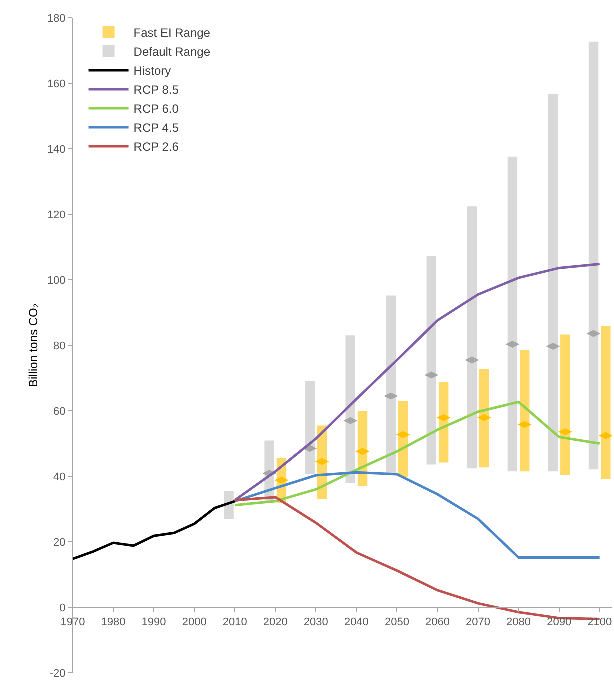  Describe the element at coordinates (113, 622) in the screenshot. I see `x-tick-label: 1980` at that location.